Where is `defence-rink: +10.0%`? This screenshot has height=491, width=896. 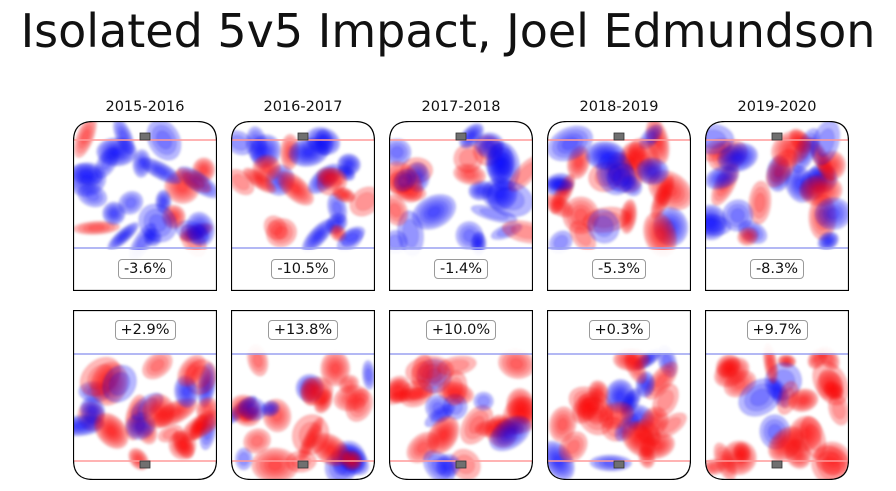
defence-rink: +10.0% is located at coordinates (461, 395).